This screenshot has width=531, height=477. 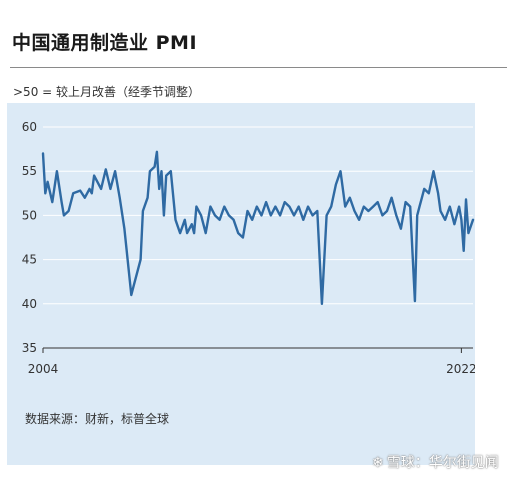 I want to click on data-source-note: 数据来源：财新，标普全球, so click(x=97, y=419).